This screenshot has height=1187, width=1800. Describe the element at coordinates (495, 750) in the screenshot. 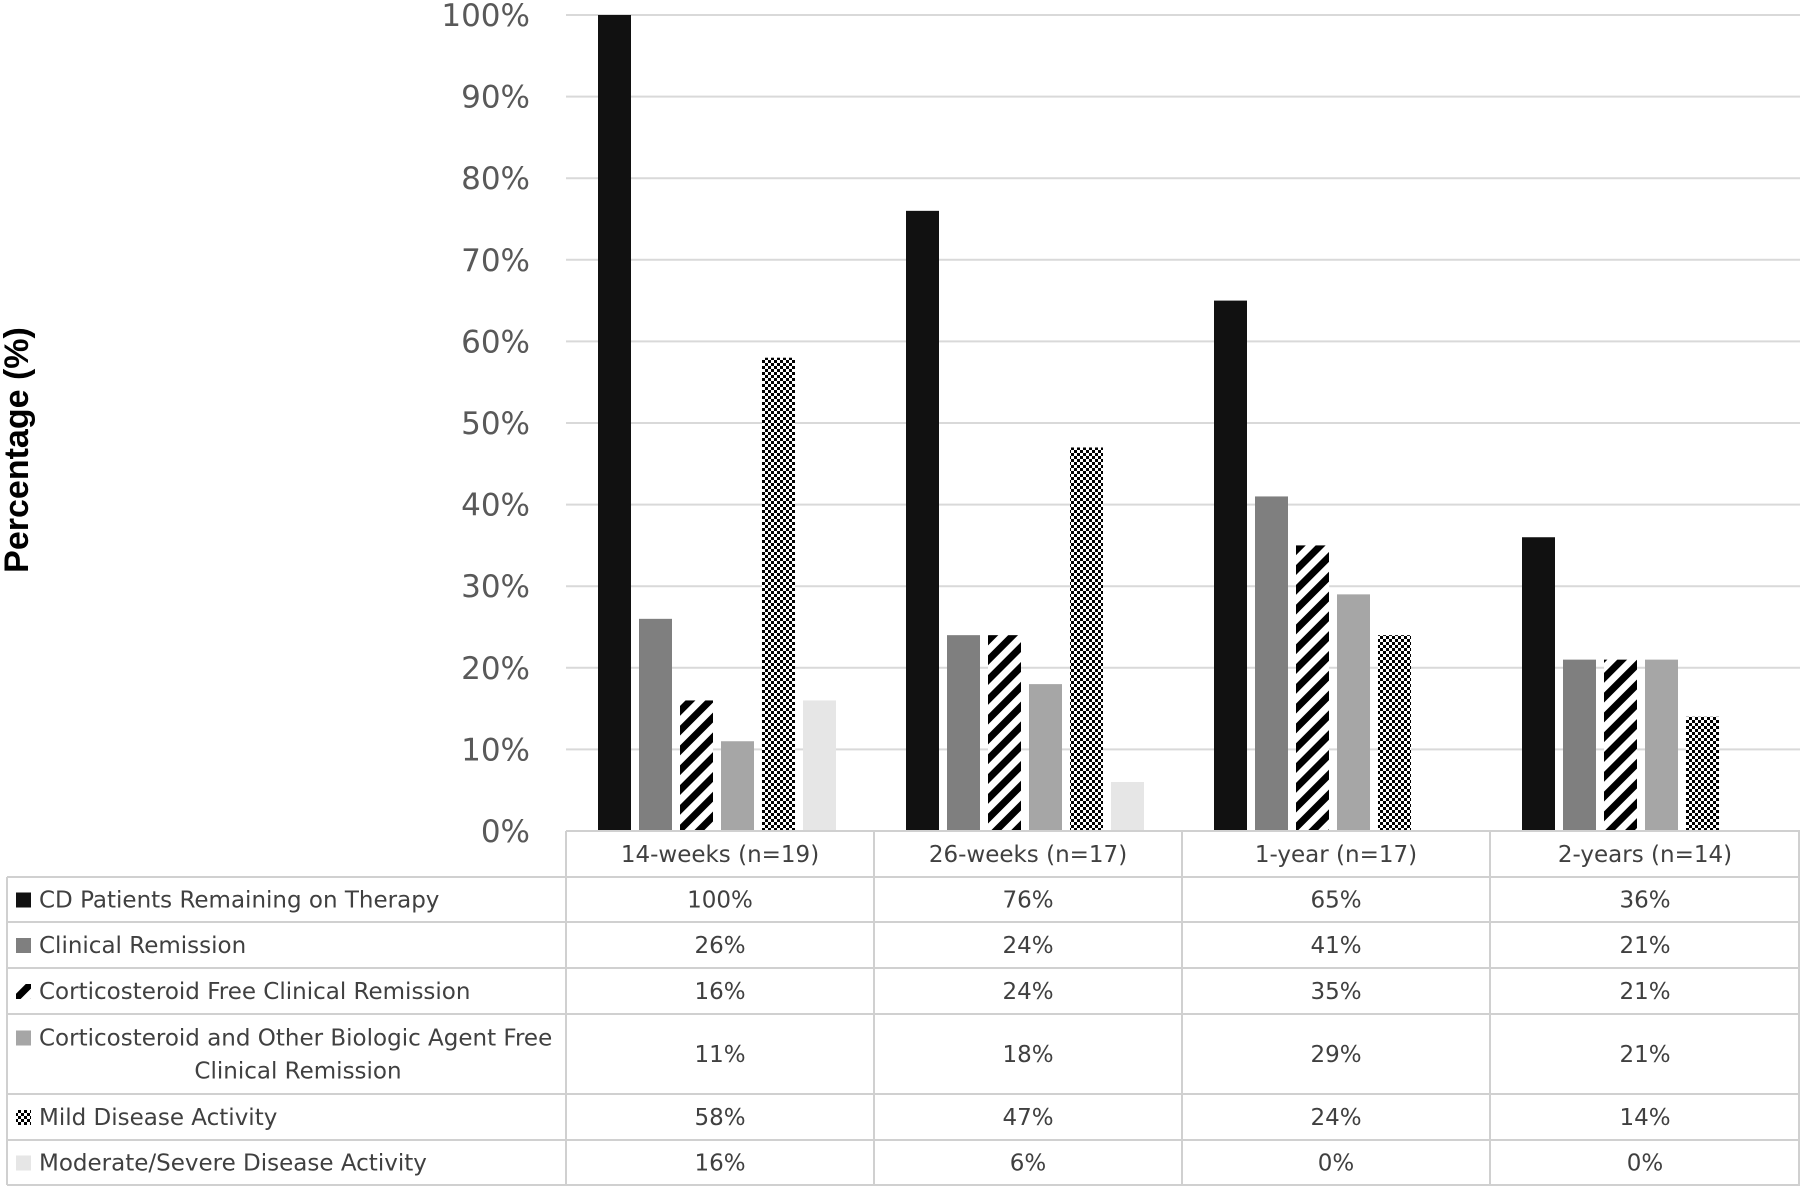

I see `y-tick-label: 10%` at that location.